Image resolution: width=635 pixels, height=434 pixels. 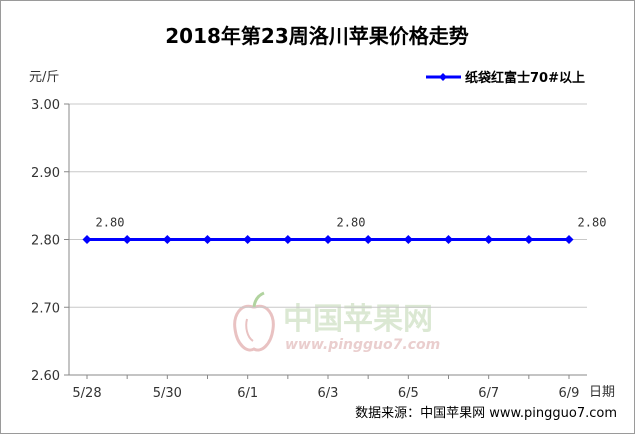 What do you see at coordinates (45, 105) in the screenshot?
I see `y-tick-label: 3.00` at bounding box center [45, 105].